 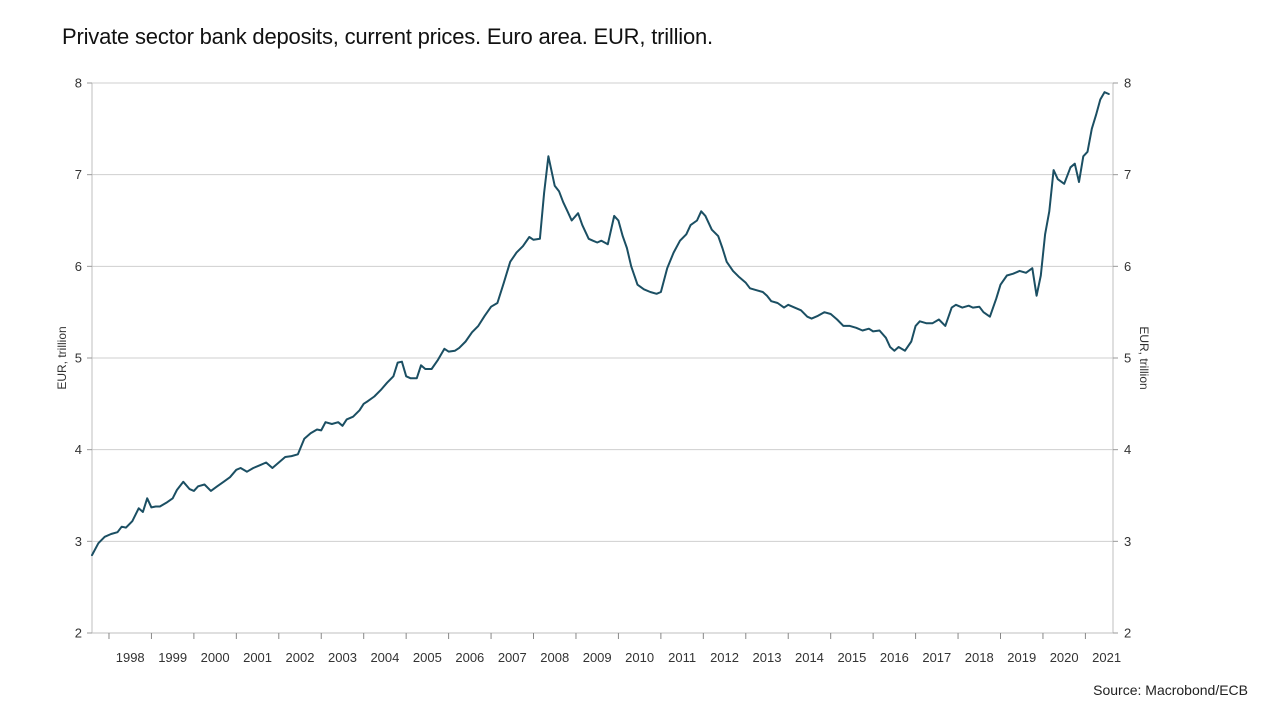 I want to click on x-tick-label: 2002, so click(x=300, y=657).